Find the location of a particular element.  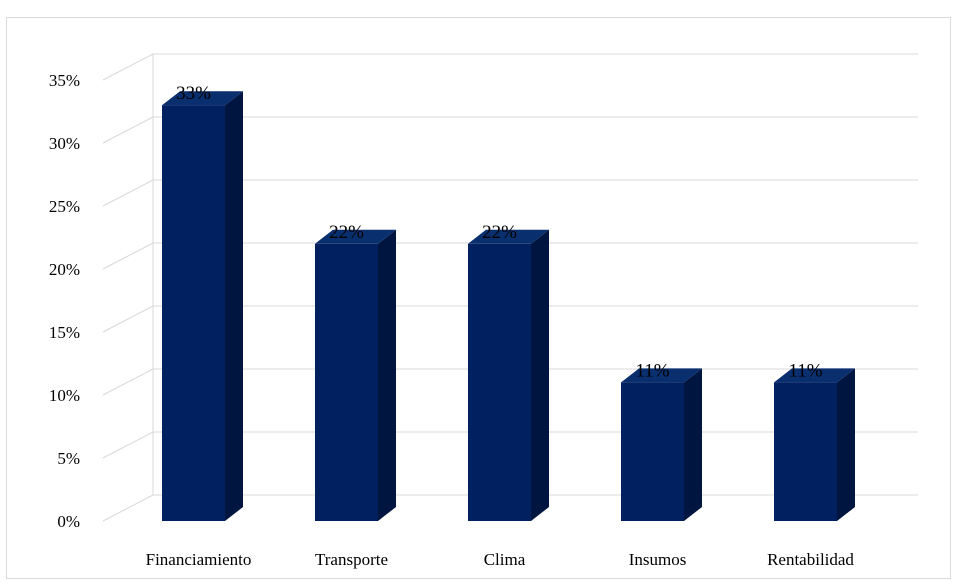

x-tick-label: Transporte is located at coordinates (351, 559).